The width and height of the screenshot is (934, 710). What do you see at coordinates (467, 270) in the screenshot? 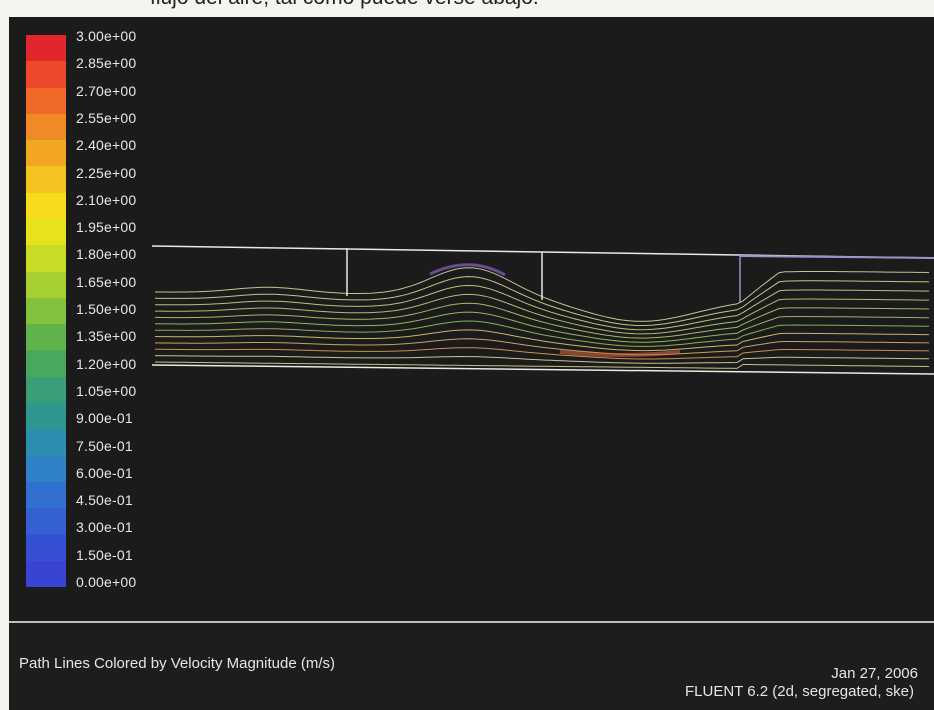
I see `recirculation-zone` at bounding box center [467, 270].